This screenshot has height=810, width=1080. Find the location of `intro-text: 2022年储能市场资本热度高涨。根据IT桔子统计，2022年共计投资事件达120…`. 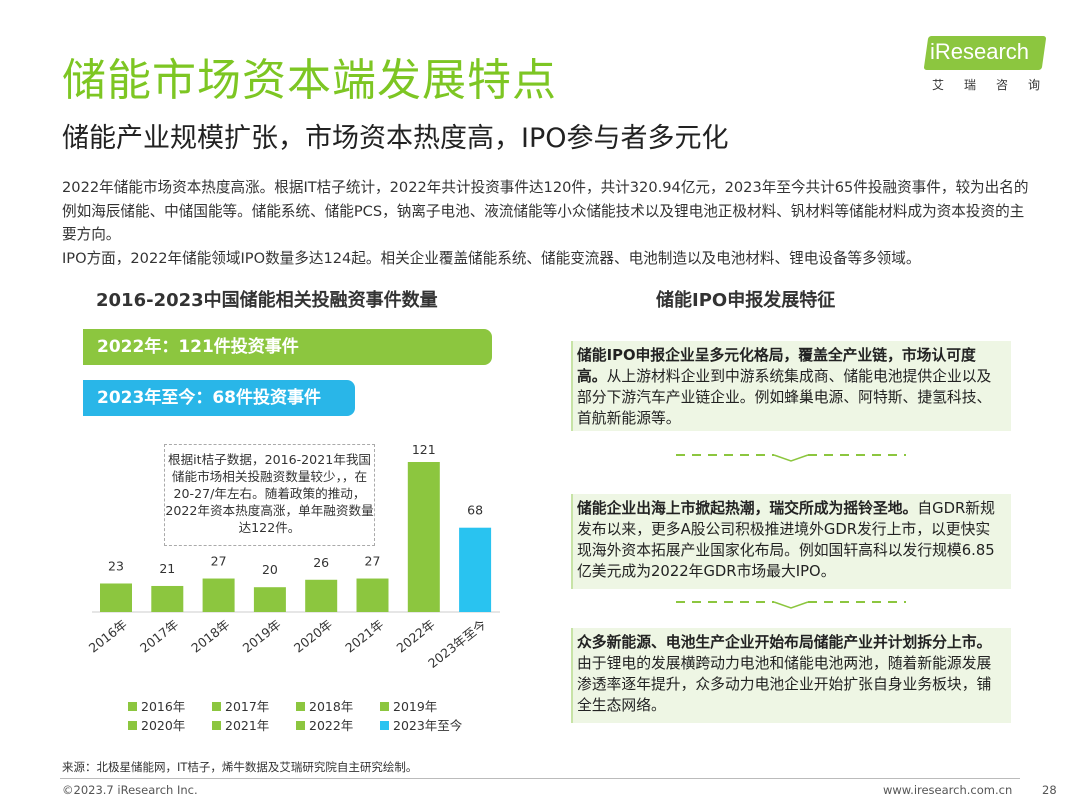

intro-text: 2022年储能市场资本热度高涨。根据IT桔子统计，2022年共计投资事件达120… is located at coordinates (547, 223).